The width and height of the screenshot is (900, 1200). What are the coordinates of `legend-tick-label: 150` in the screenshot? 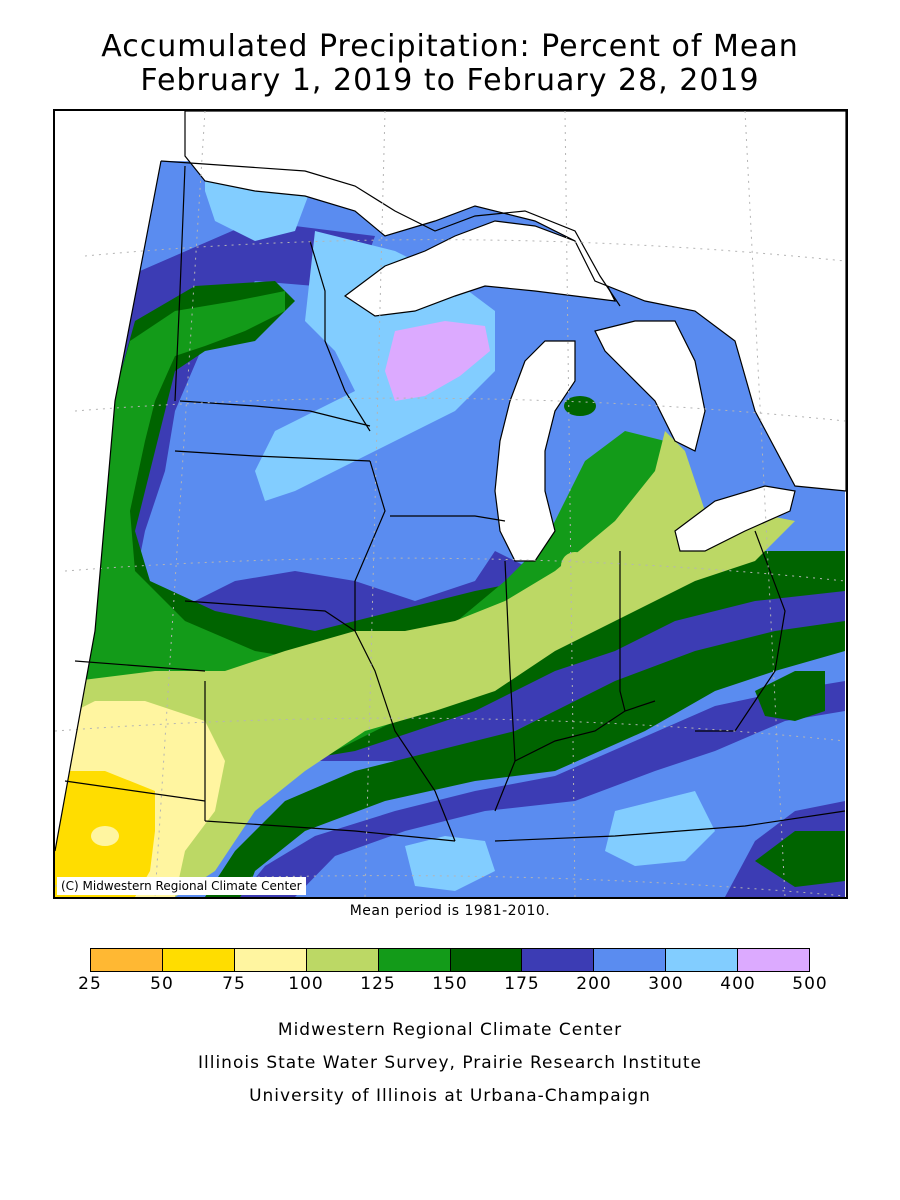 It's located at (450, 984).